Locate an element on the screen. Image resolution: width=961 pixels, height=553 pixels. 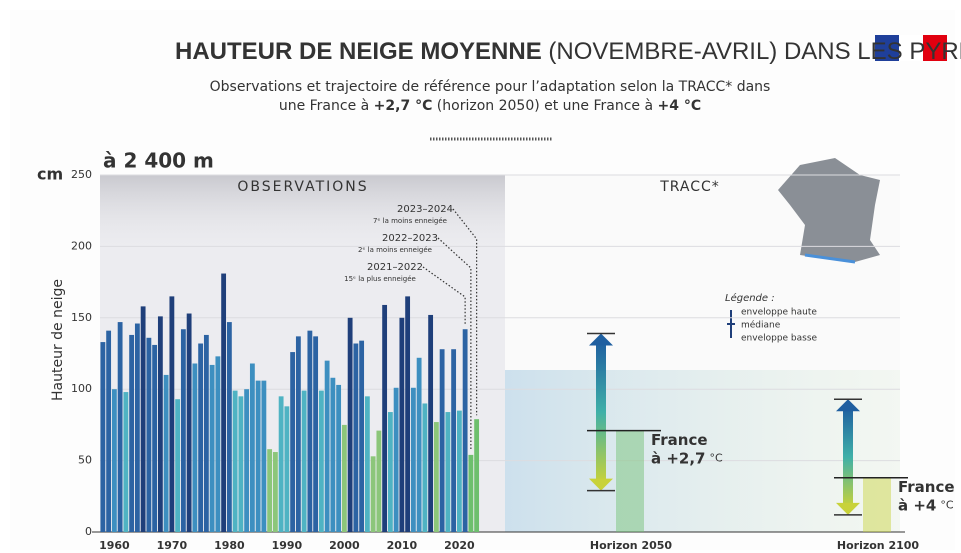
scenario-level: à +4 °C is located at coordinates (926, 505).